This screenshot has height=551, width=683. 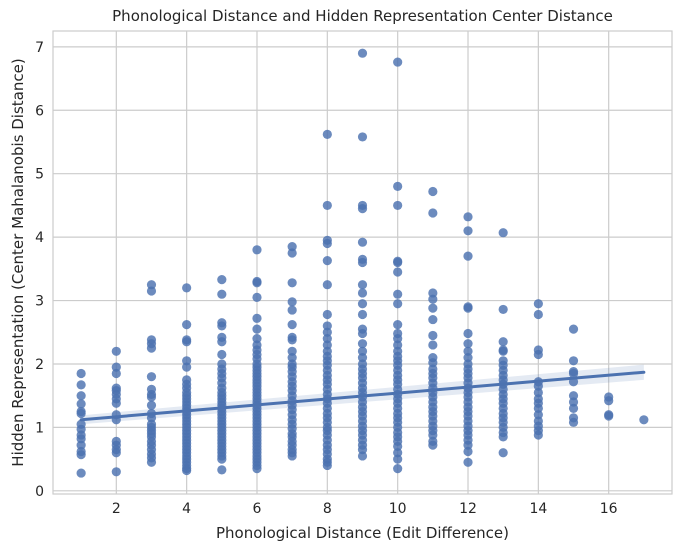 What do you see at coordinates (257, 509) in the screenshot?
I see `x-tick-label: 6` at bounding box center [257, 509].